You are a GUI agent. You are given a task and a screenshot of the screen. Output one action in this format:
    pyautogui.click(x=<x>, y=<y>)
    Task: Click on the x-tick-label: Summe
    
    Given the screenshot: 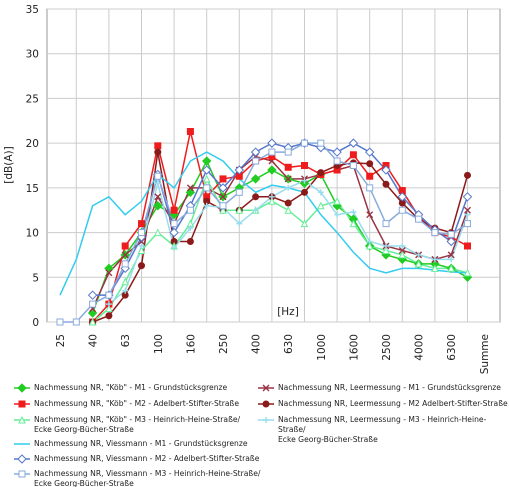 What is the action you would take?
    pyautogui.click(x=485, y=354)
    